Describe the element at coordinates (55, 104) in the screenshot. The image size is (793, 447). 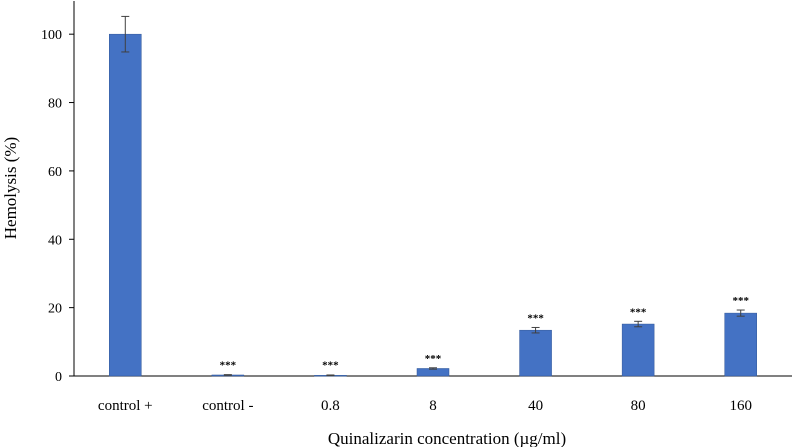
I see `y-tick-label: 80` at that location.